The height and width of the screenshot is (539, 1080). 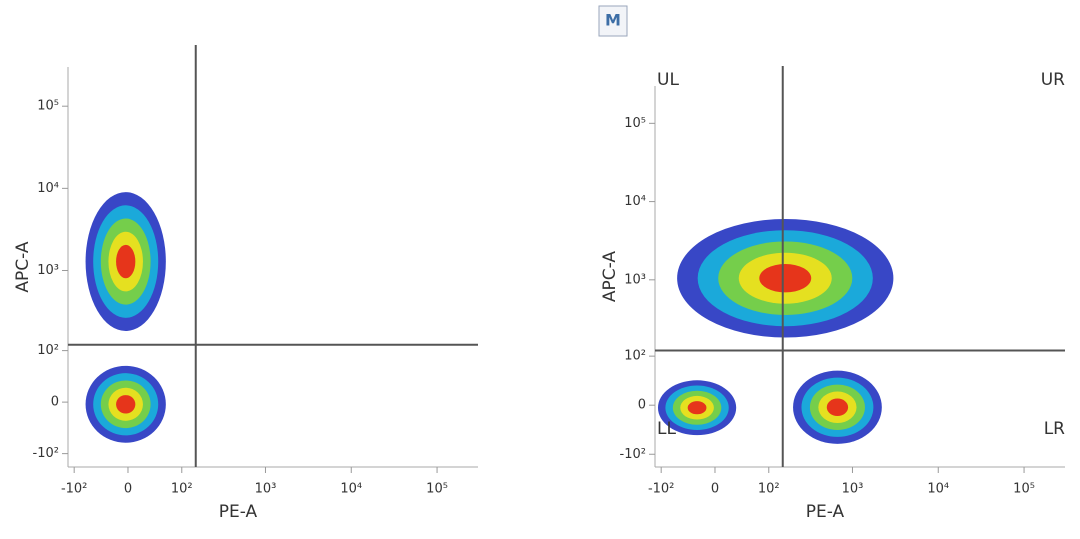 What do you see at coordinates (1053, 80) in the screenshot?
I see `quadrant-label: UR` at bounding box center [1053, 80].